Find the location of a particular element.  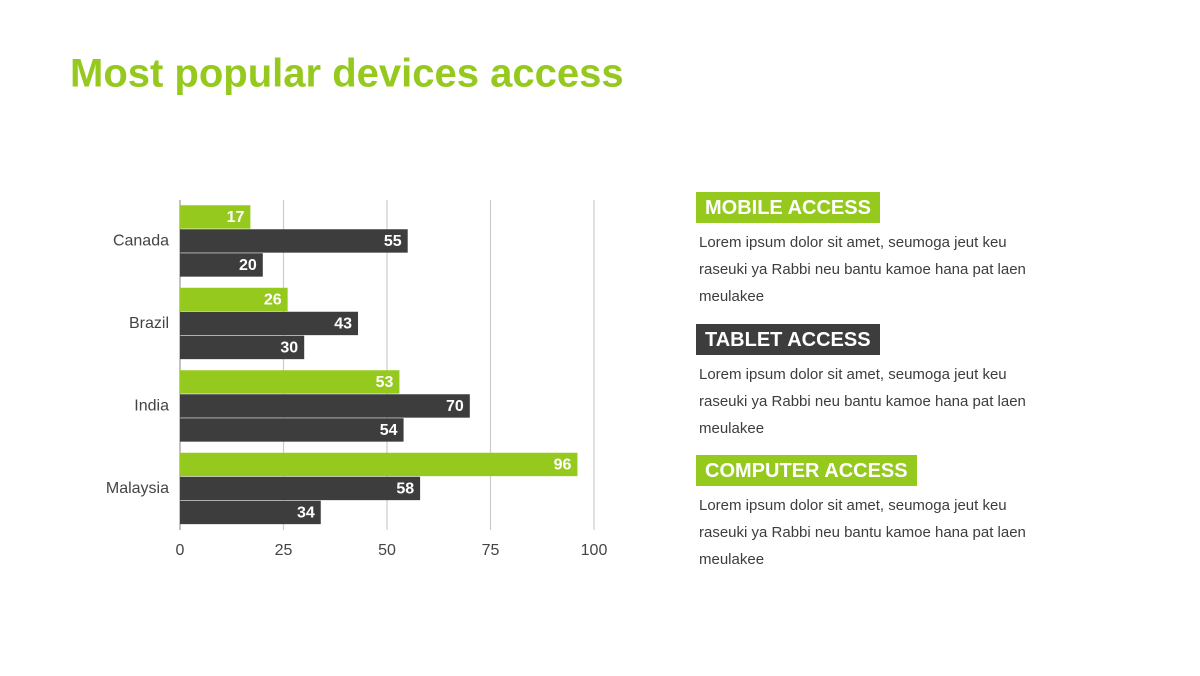

data-label: 43 is located at coordinates (343, 324).